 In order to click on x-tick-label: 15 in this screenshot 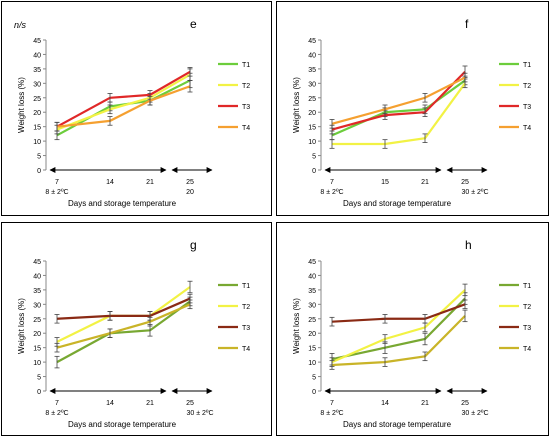, I will do `click(385, 182)`.